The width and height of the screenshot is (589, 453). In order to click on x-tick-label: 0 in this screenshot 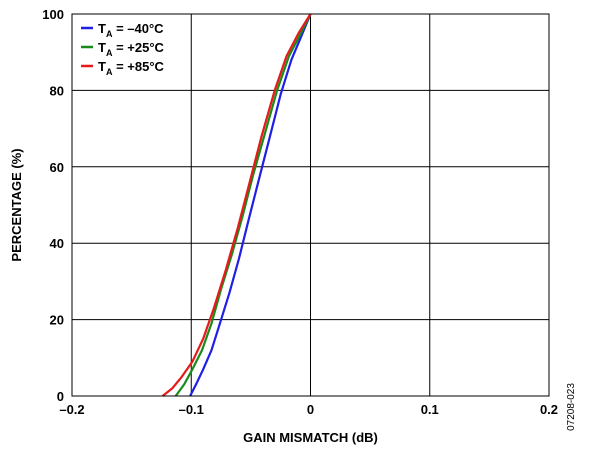, I will do `click(310, 409)`.